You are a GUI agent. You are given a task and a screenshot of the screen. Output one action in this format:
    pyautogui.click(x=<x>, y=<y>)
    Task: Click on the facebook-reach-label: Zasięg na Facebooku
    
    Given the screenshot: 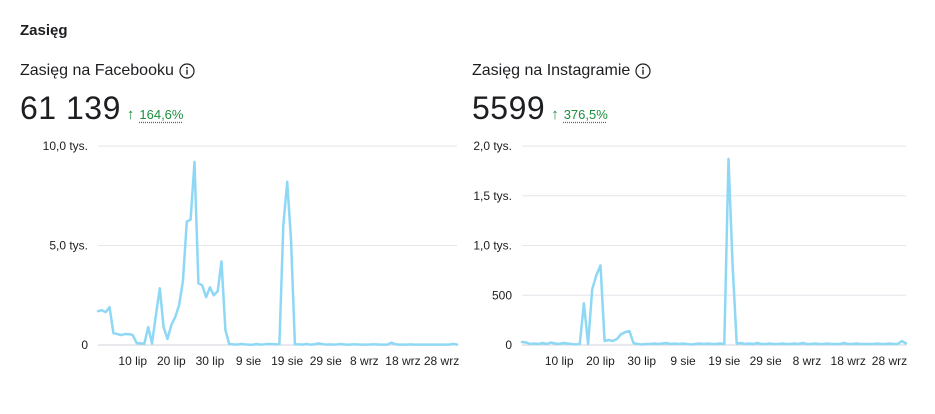 What is the action you would take?
    pyautogui.click(x=97, y=70)
    